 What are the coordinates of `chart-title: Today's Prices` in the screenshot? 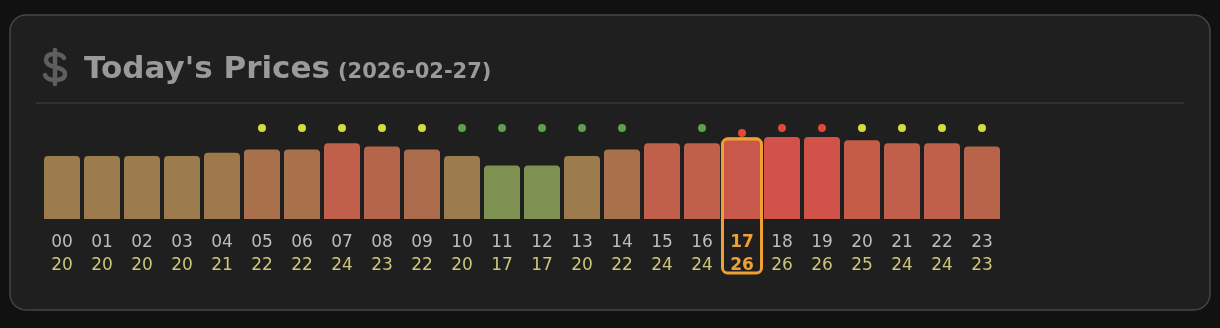 It's located at (207, 67).